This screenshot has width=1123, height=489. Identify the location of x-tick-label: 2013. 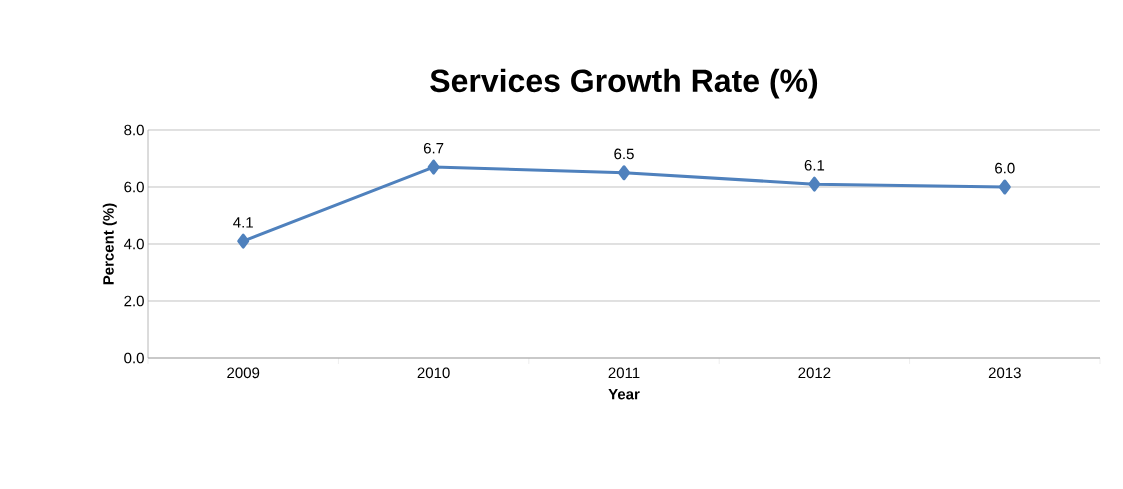
(1004, 373).